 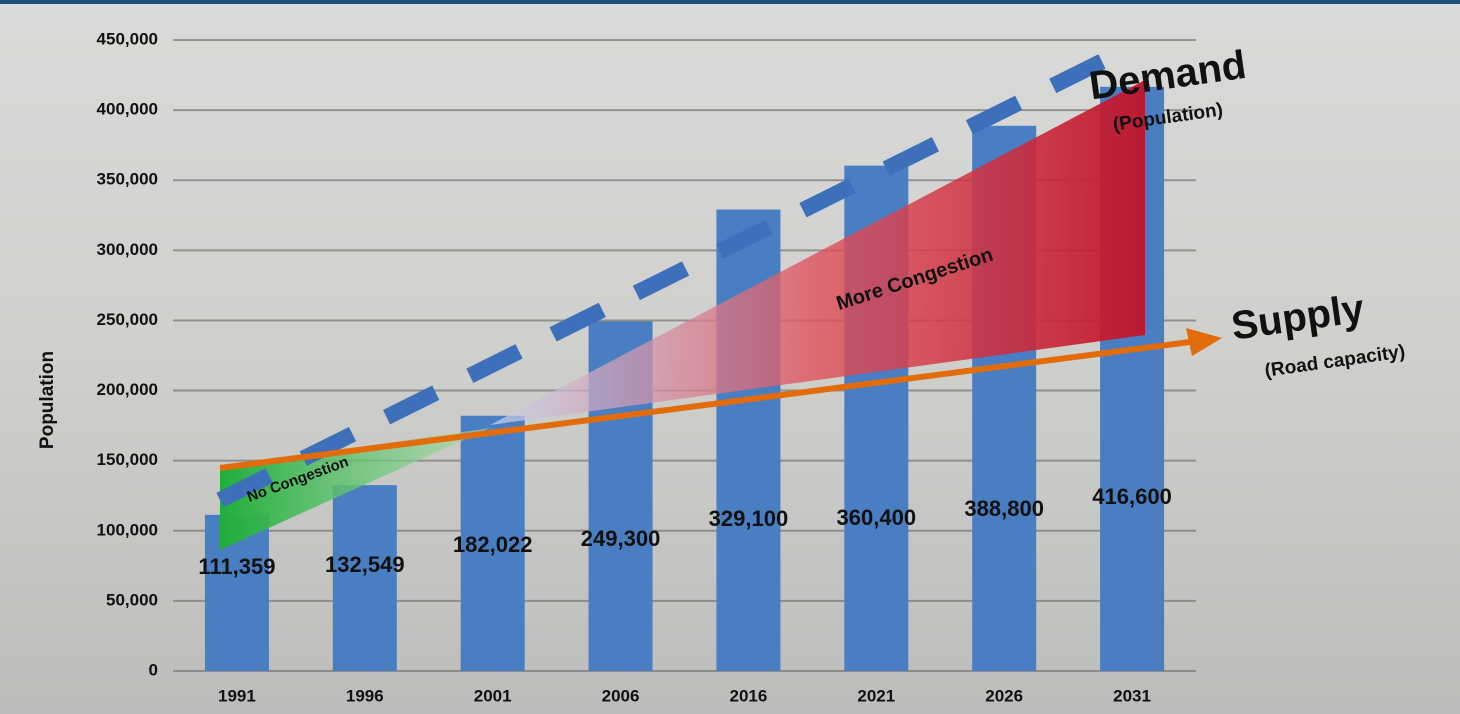 What do you see at coordinates (621, 538) in the screenshot?
I see `value-label: 249,300` at bounding box center [621, 538].